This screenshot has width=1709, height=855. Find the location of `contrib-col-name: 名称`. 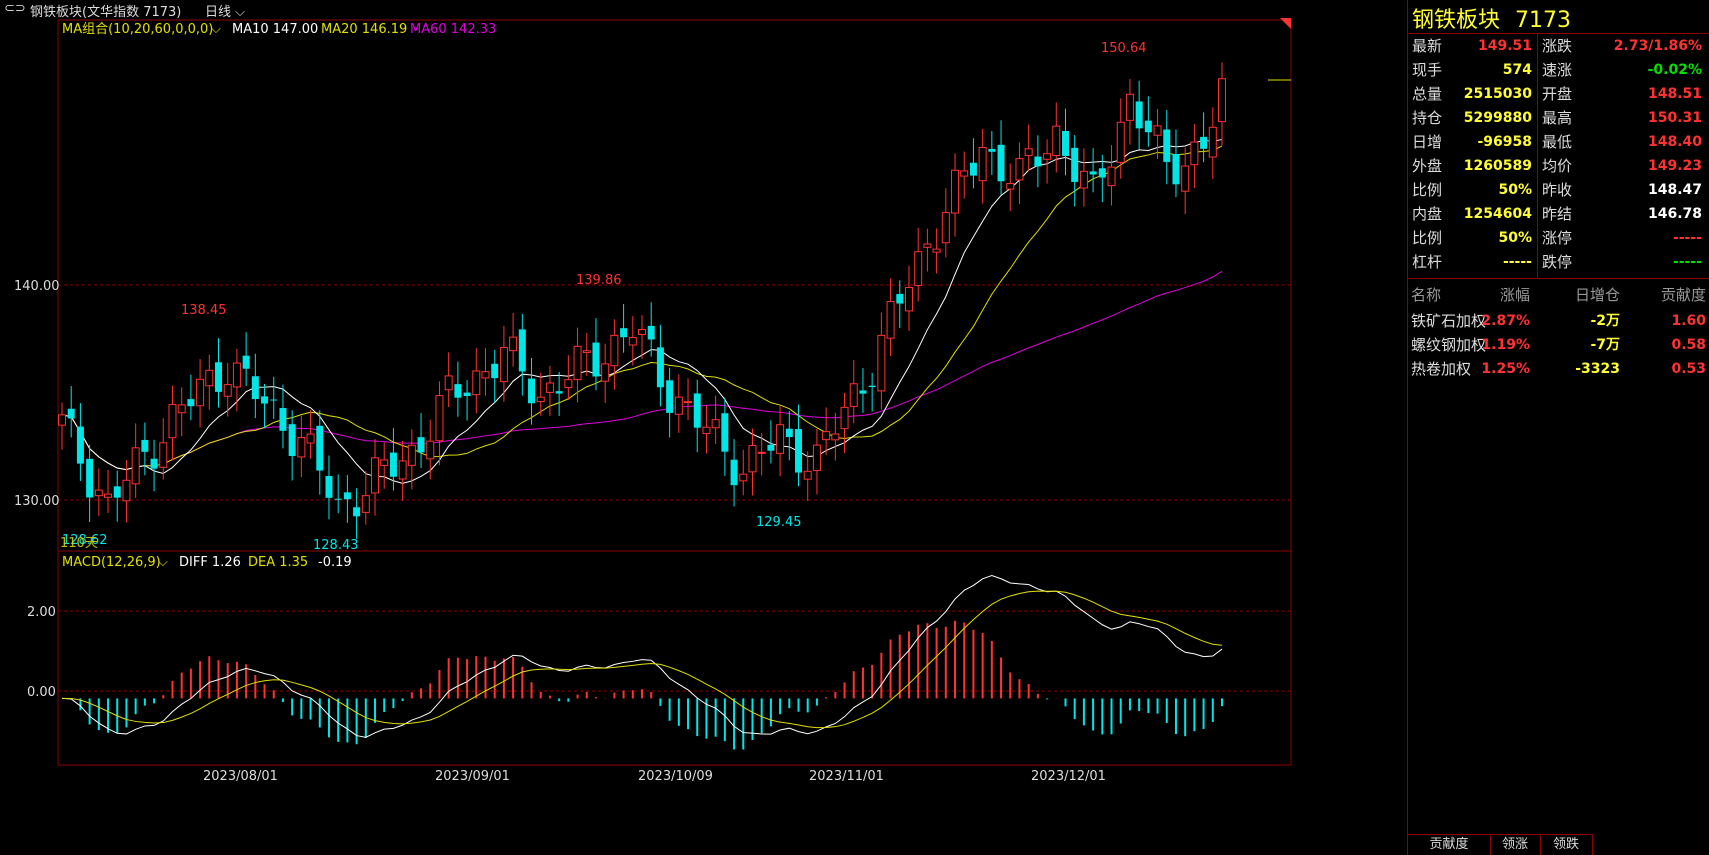

contrib-col-name: 名称 is located at coordinates (1426, 295).